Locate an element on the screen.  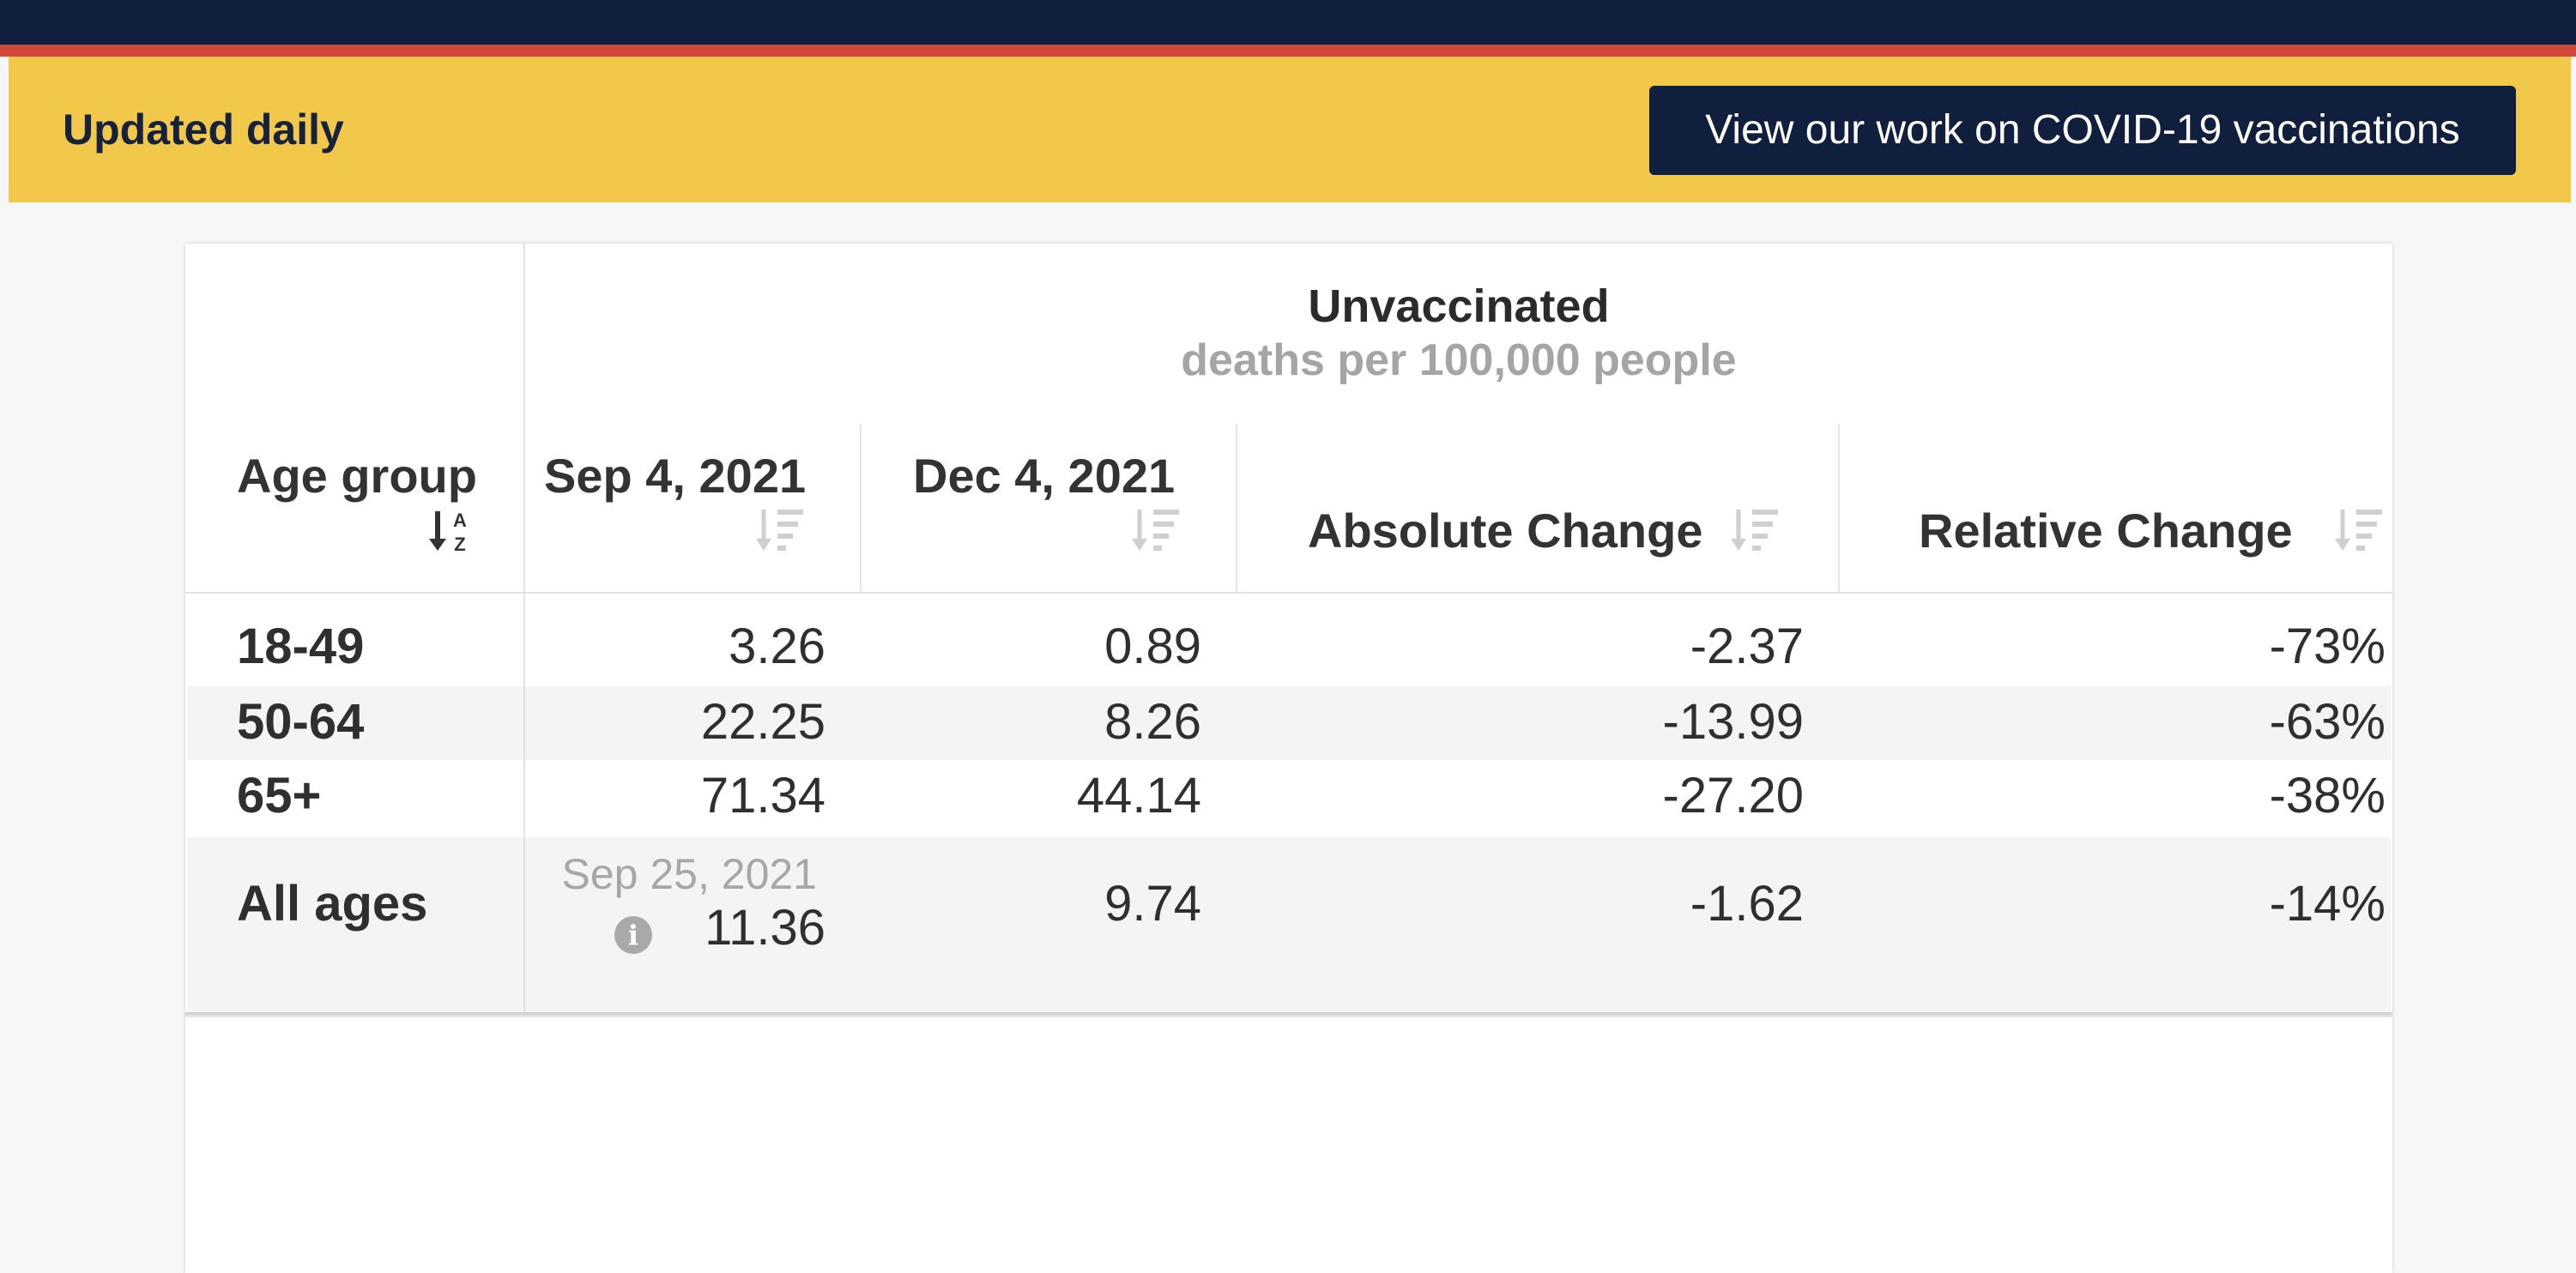
sep-date-note: Sep 25, 2021 is located at coordinates (689, 874).